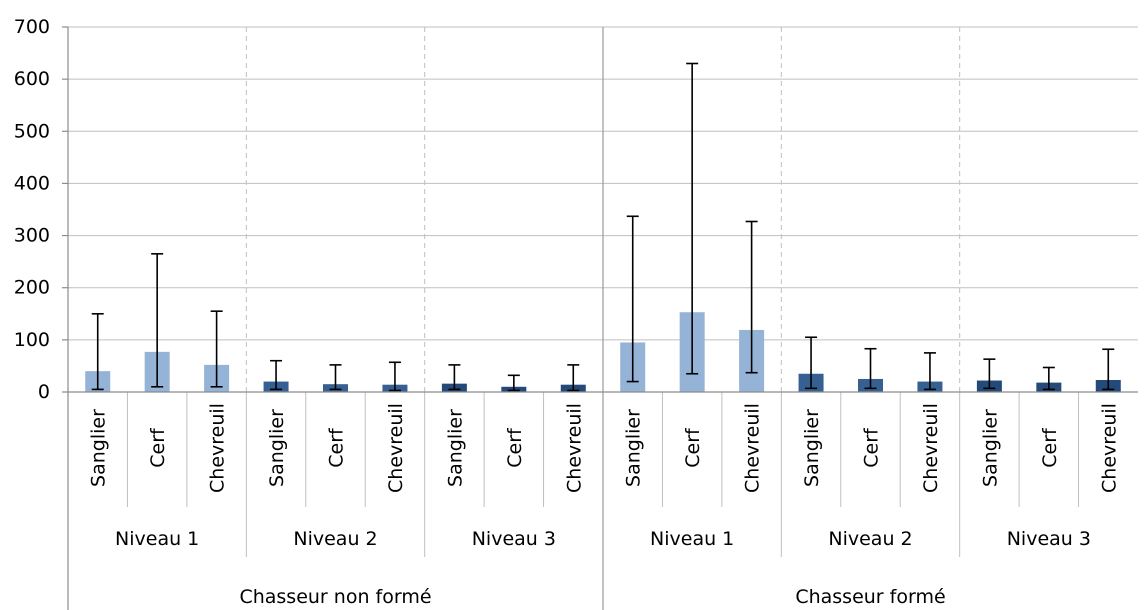  Describe the element at coordinates (32, 183) in the screenshot. I see `y-tick-label: 400` at that location.